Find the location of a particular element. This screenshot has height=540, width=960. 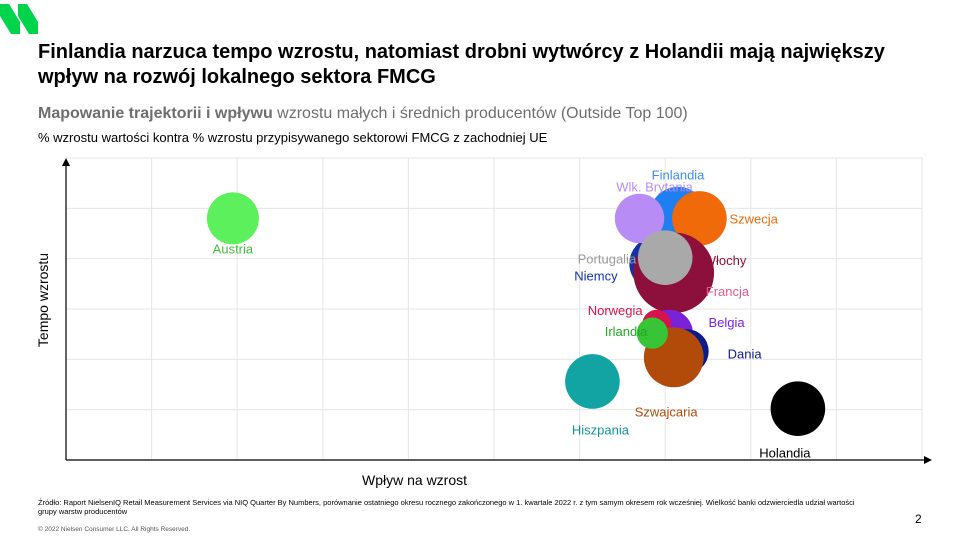

bubble-label-portugalia: Portugalia is located at coordinates (607, 259).